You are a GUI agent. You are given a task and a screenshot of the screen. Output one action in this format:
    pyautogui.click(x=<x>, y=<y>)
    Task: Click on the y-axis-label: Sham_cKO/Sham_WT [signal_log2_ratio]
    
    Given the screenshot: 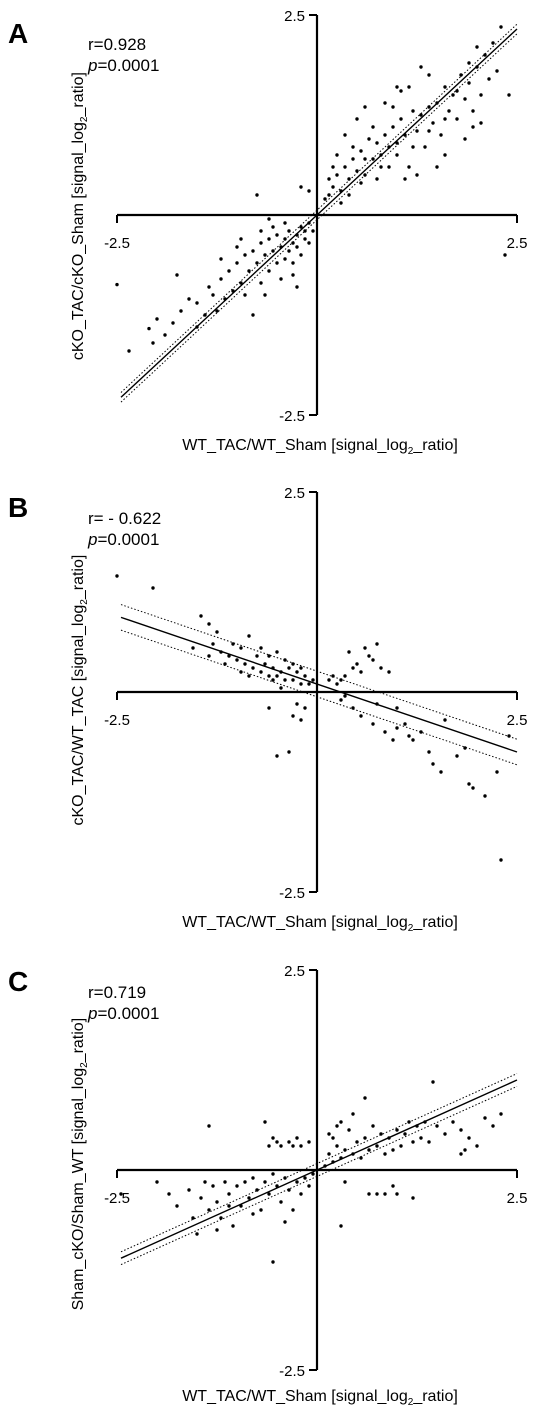 What is the action you would take?
    pyautogui.click(x=80, y=1164)
    